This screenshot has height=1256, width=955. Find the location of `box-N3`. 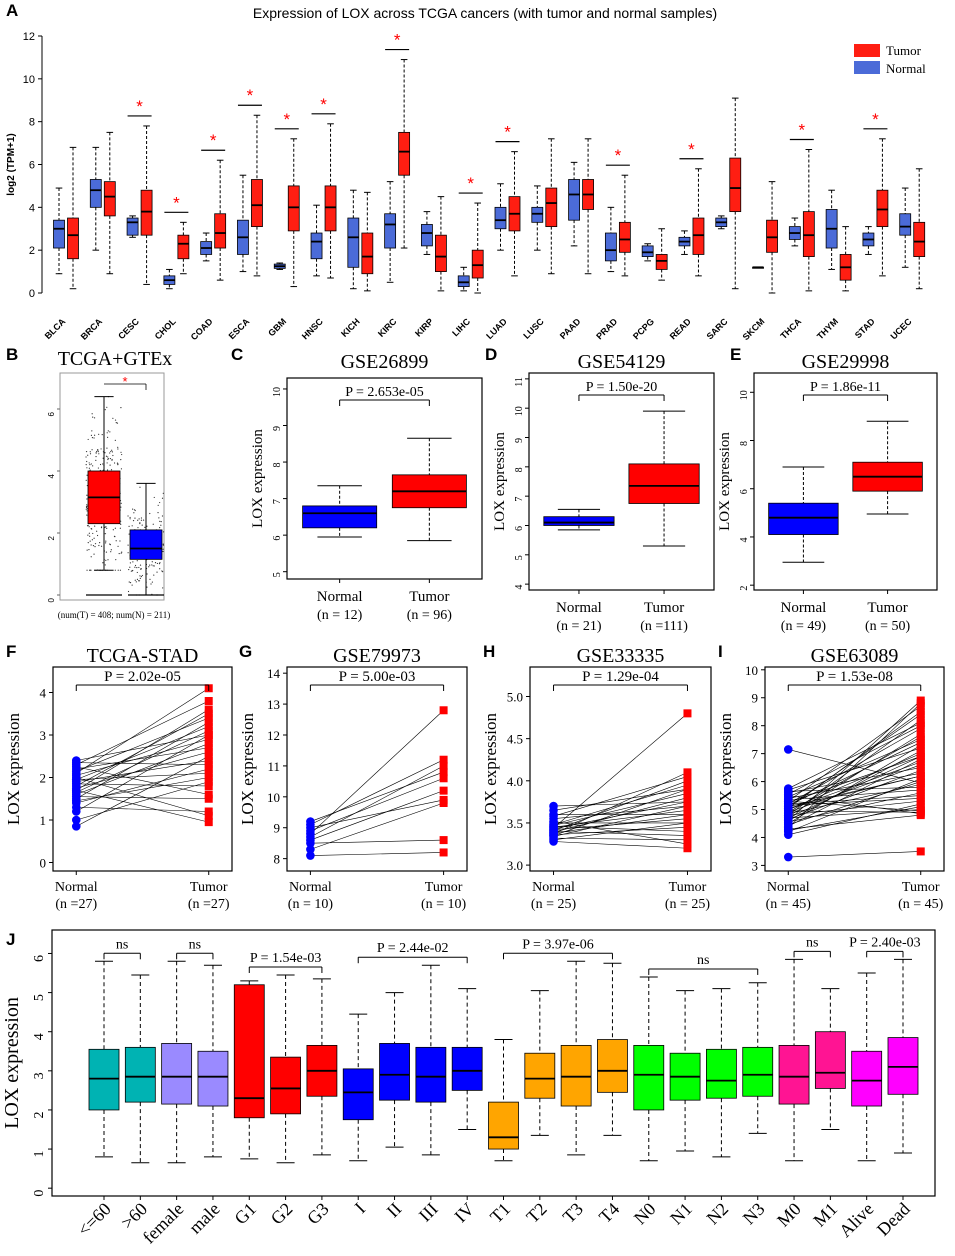

box-N3 is located at coordinates (758, 1058).